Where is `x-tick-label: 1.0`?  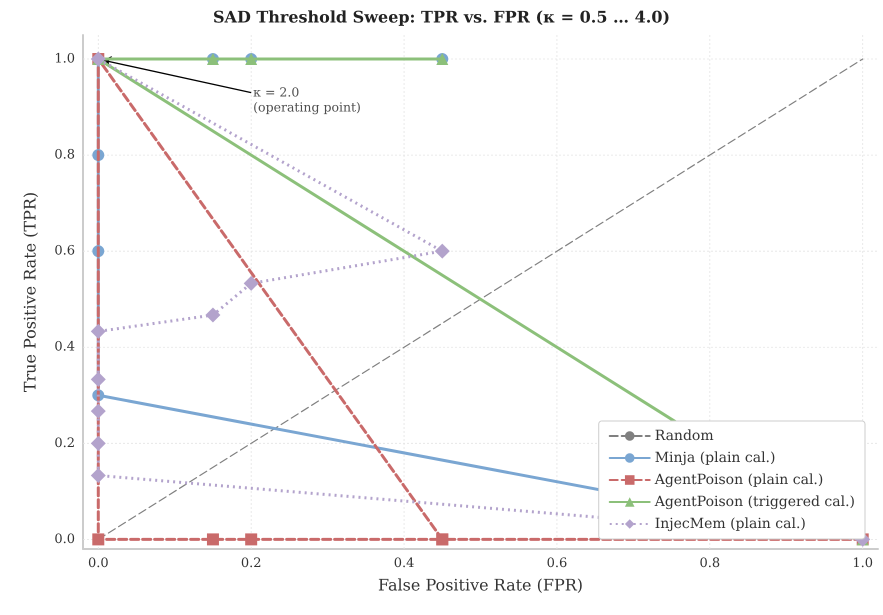 x-tick-label: 1.0 is located at coordinates (863, 563).